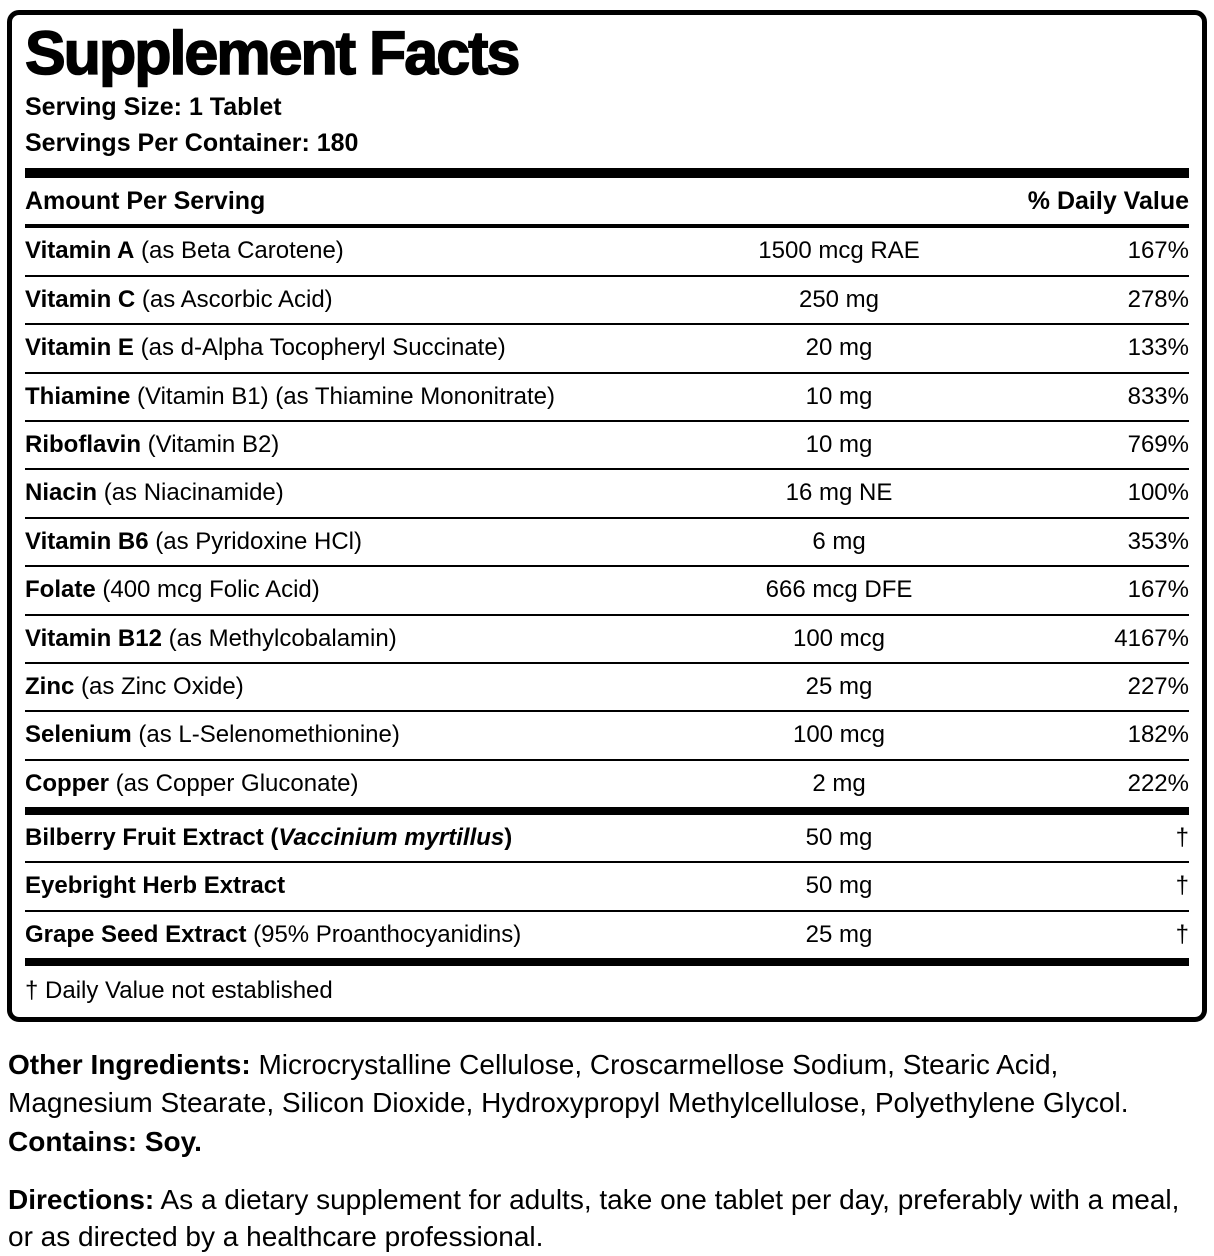  Describe the element at coordinates (155, 886) in the screenshot. I see `nutrient-name: Eyebright Herb Extract` at that location.